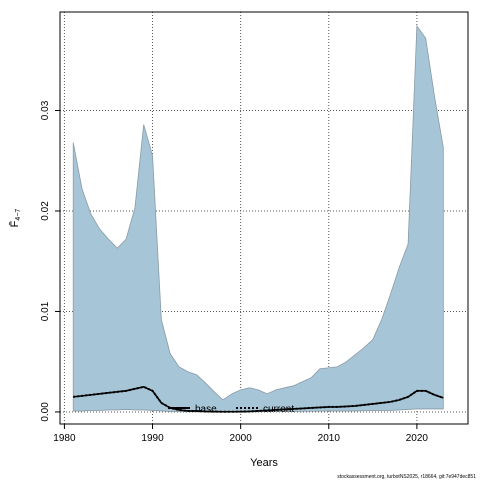 Image resolution: width=480 pixels, height=480 pixels. What do you see at coordinates (231, 409) in the screenshot?
I see `legend: base current` at bounding box center [231, 409].